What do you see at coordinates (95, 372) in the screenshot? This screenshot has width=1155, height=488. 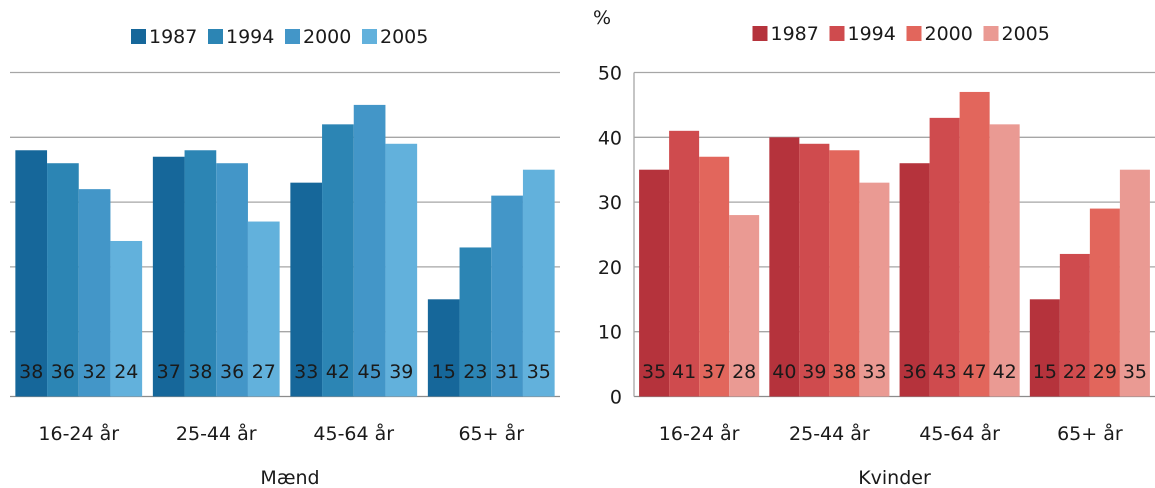 I see `data-label: 32` at bounding box center [95, 372].